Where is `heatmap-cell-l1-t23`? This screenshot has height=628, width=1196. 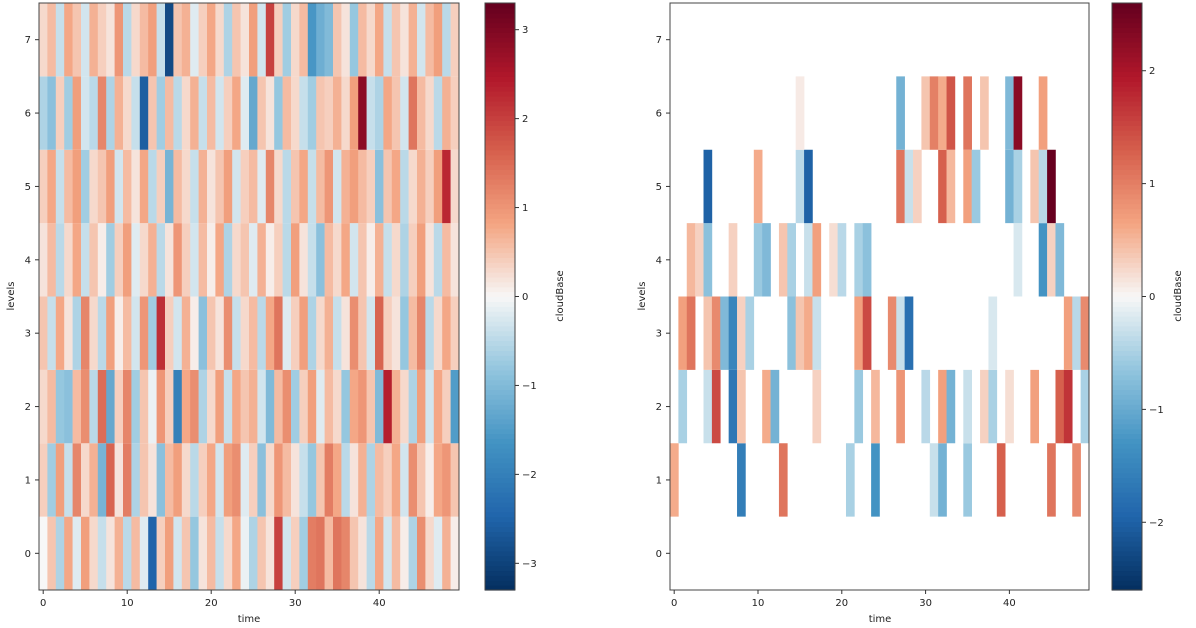 heatmap-cell-l1-t23 is located at coordinates (236, 480).